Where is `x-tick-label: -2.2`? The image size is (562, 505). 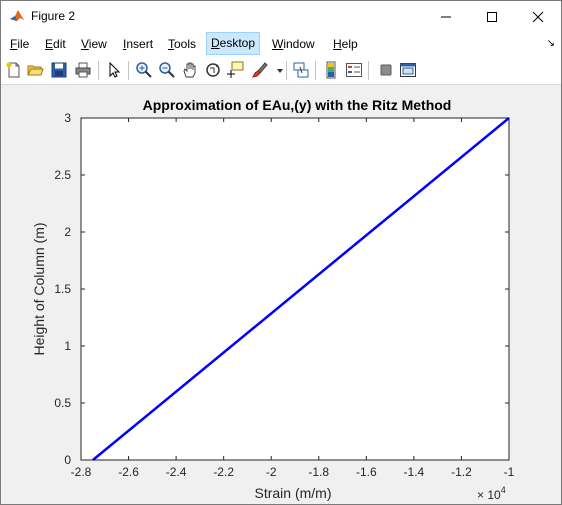
x-tick-label: -2.2 is located at coordinates (223, 472).